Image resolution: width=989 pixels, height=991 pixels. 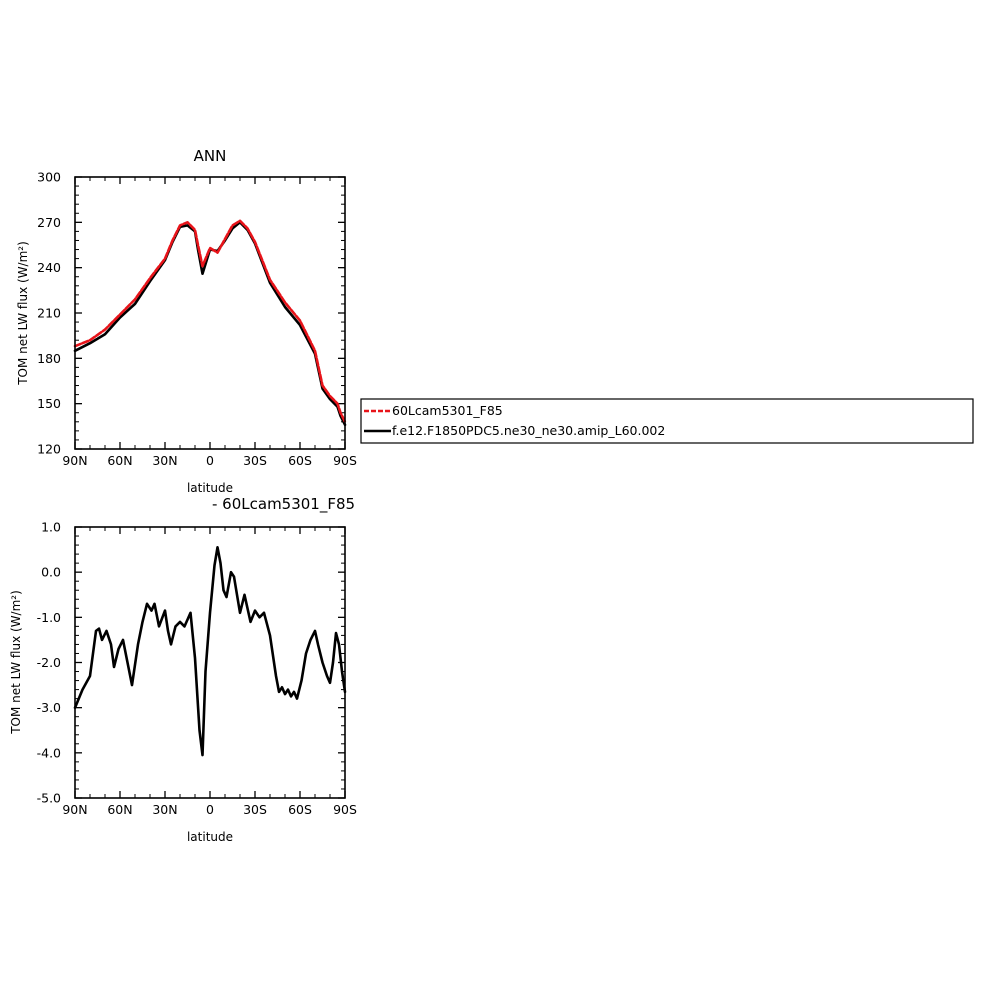 I want to click on y-tick-label: 240, so click(x=49, y=267).